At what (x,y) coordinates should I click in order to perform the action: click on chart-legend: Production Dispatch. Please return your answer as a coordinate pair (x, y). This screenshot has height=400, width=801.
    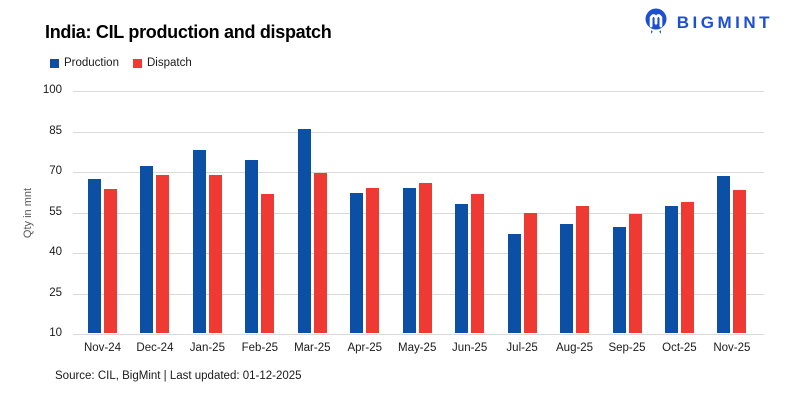
    Looking at the image, I should click on (121, 63).